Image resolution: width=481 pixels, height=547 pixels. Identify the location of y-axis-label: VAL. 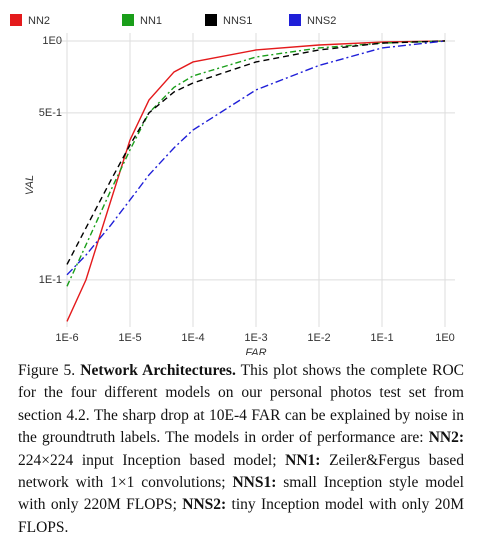
(30, 185).